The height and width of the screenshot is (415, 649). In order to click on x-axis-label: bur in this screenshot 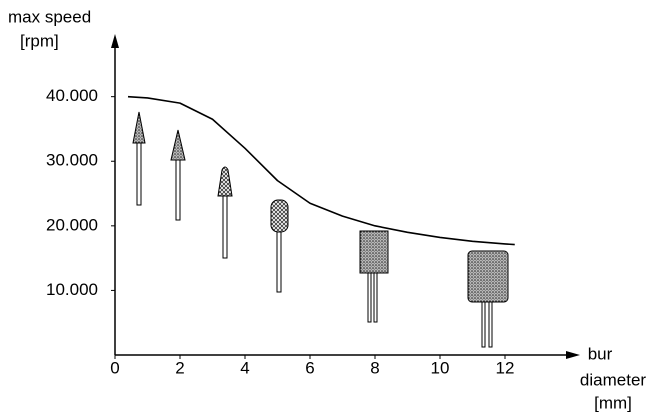, I will do `click(600, 353)`.